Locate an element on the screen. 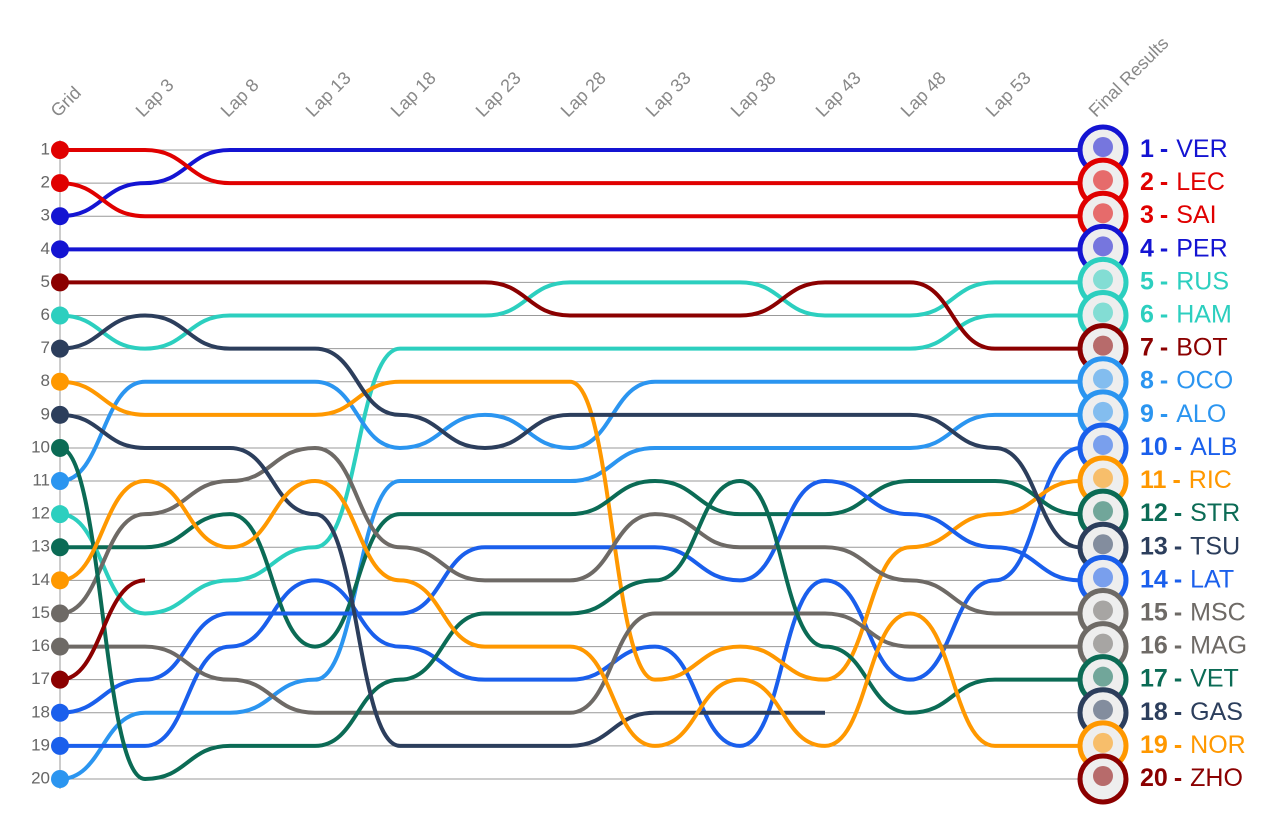 This screenshot has height=826, width=1270. column-label: Lap 38 is located at coordinates (753, 94).